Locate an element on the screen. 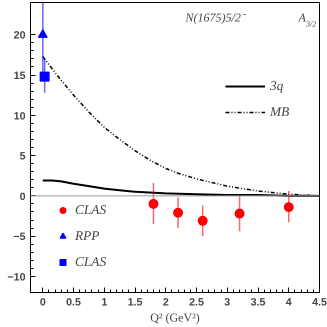 Image resolution: width=327 pixels, height=327 pixels. x-tick-label: 0.5 is located at coordinates (74, 302).